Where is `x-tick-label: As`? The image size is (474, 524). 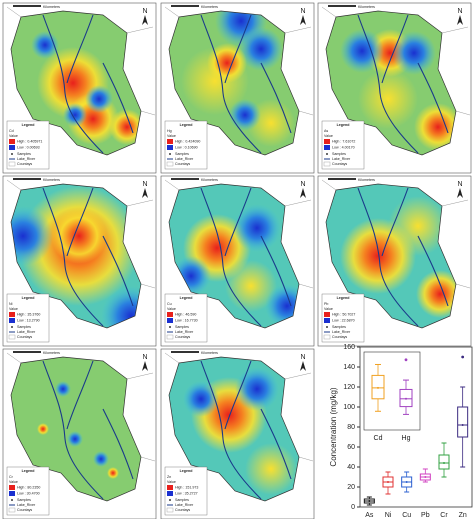
x-tick-label: As is located at coordinates (369, 515).